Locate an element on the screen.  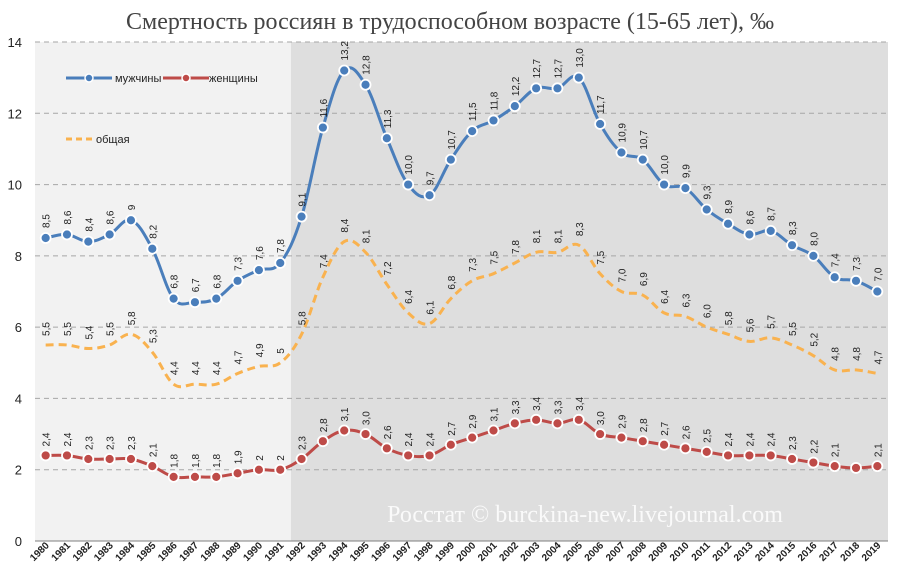
data-label-men: 11,8 is located at coordinates (494, 100).